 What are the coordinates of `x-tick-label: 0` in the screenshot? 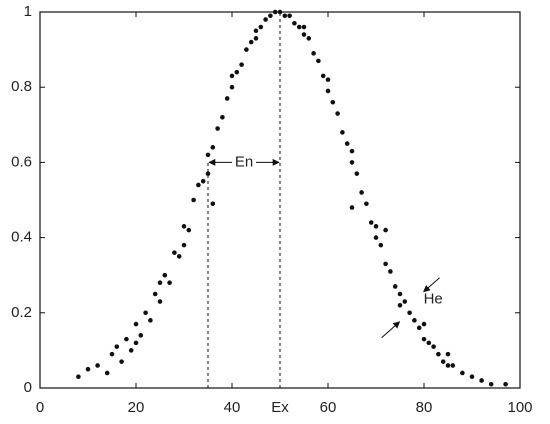 It's located at (40, 407).